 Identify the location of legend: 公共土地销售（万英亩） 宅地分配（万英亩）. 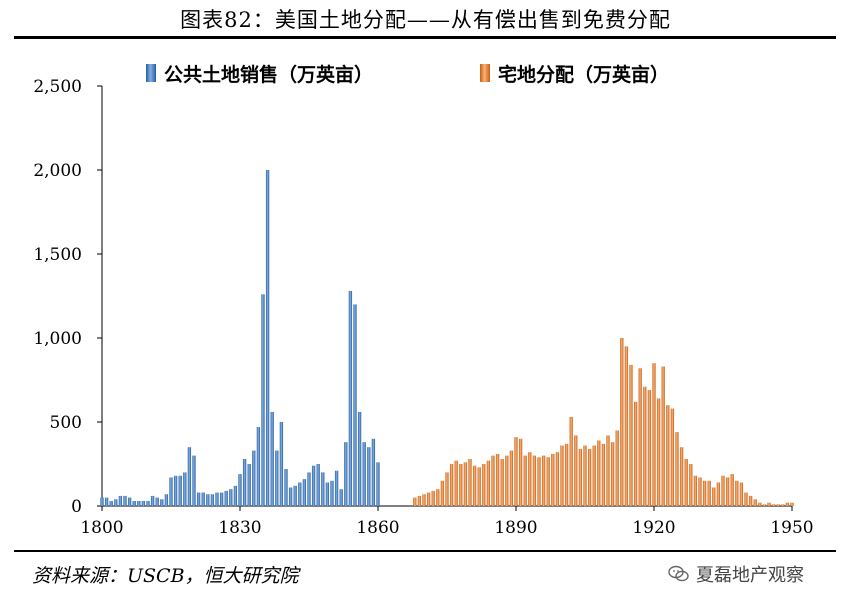
(407, 74).